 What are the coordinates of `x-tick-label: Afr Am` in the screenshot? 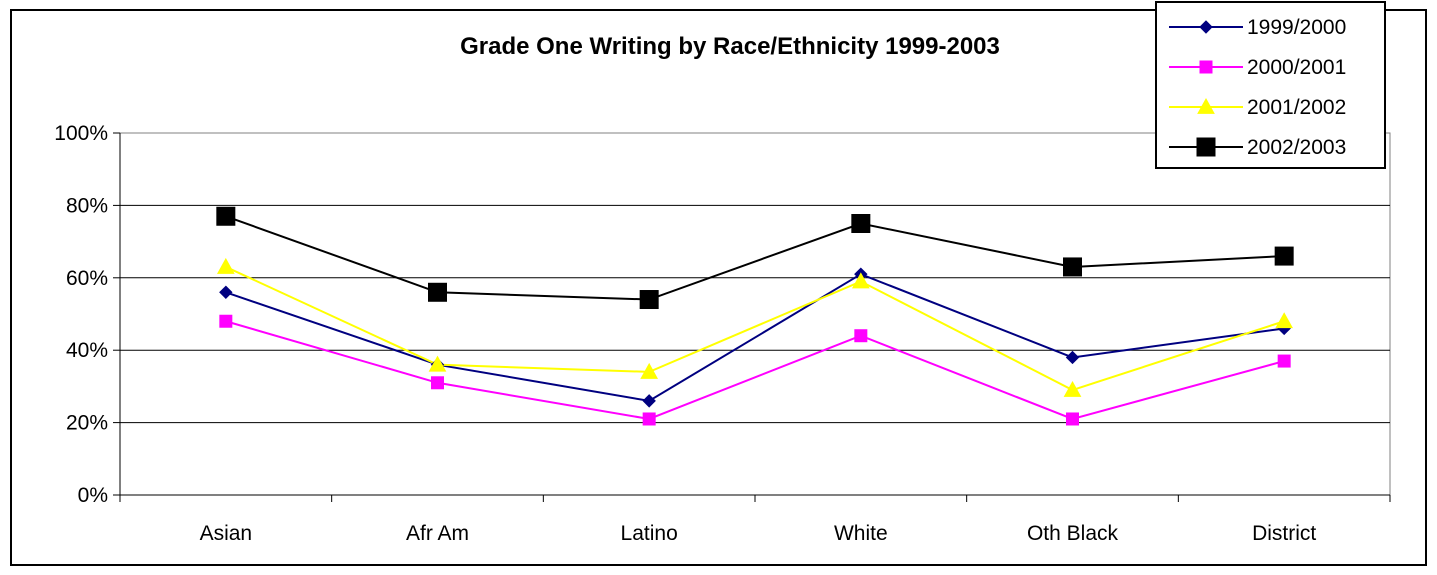 It's located at (437, 533).